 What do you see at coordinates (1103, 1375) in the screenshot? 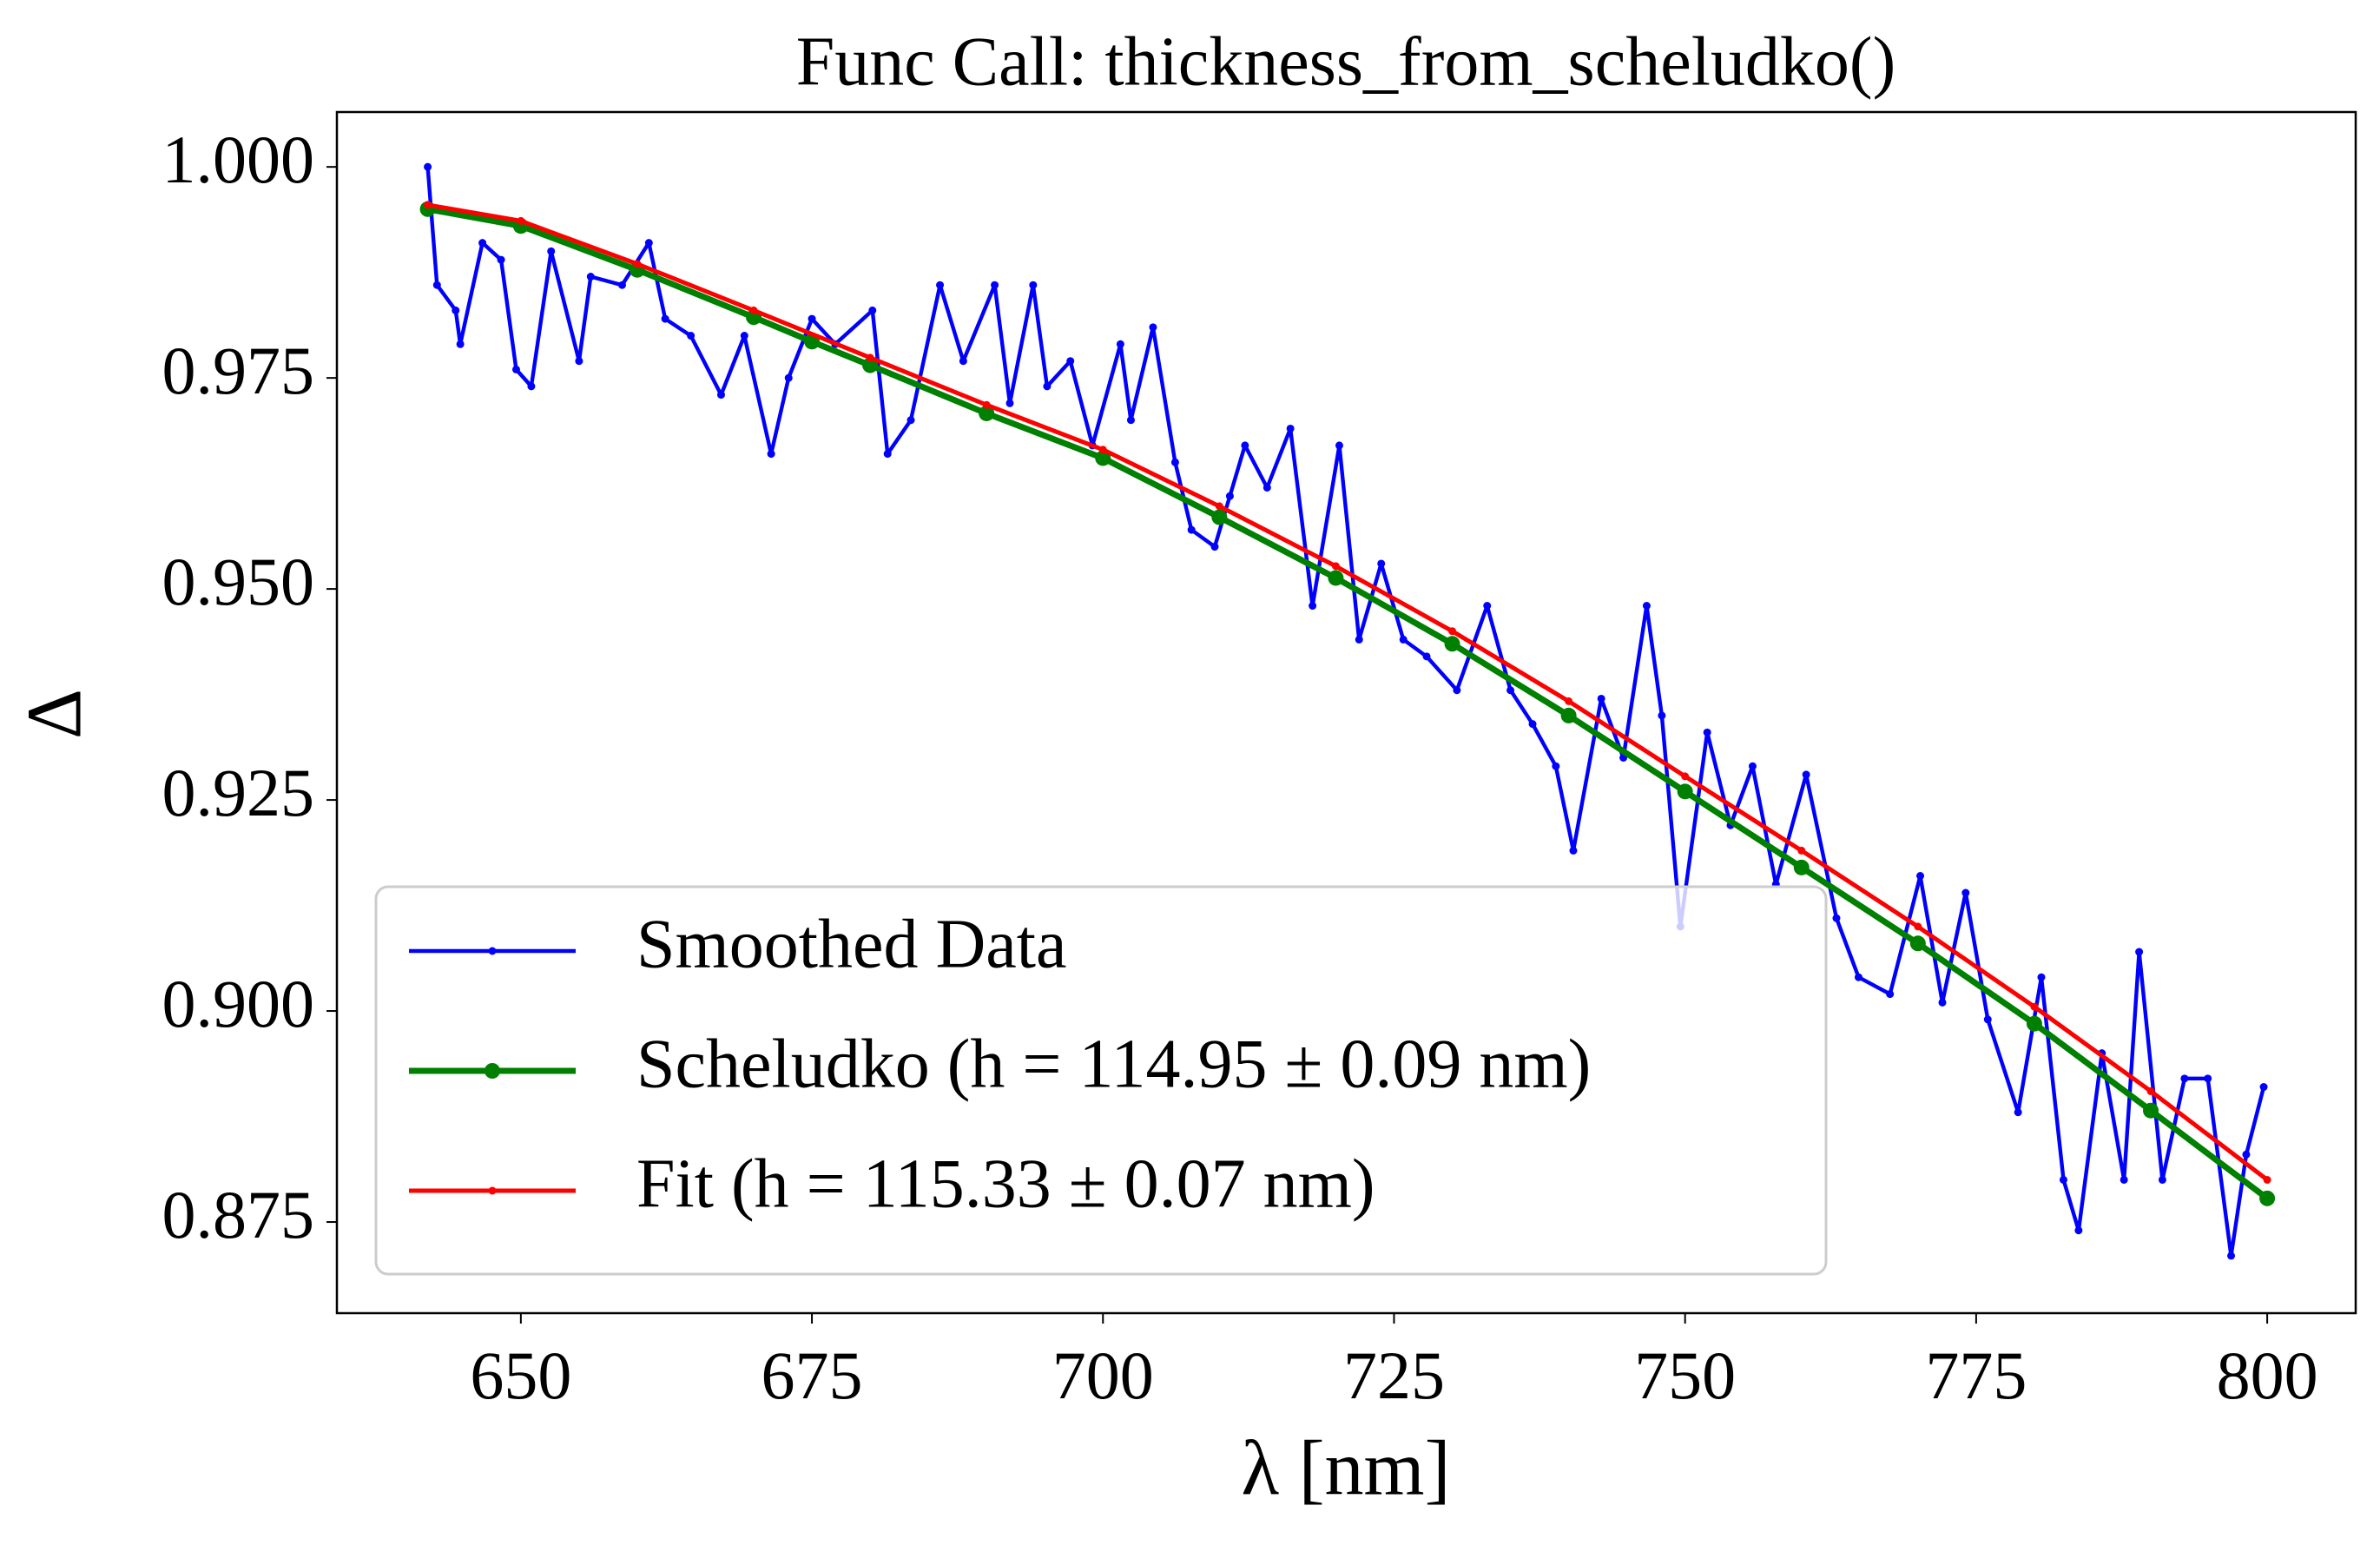
I see `x-tick-label: 700` at bounding box center [1103, 1375].